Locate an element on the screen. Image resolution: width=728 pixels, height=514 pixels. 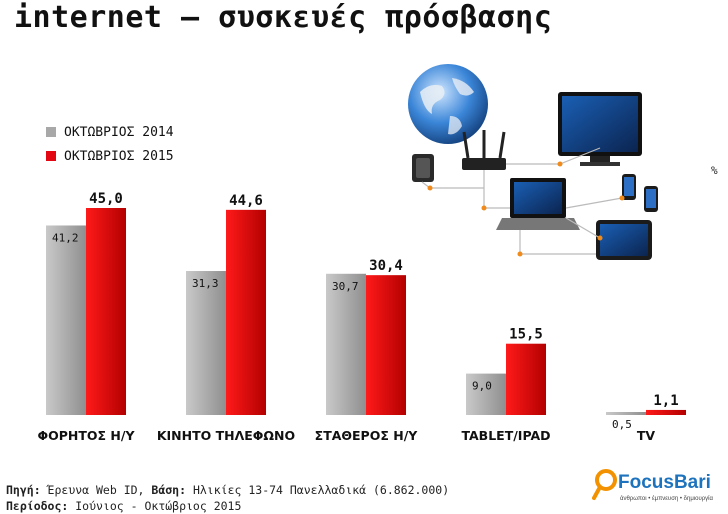
category-label: ΦΟΡΗΤΟΣ Η/Υ is located at coordinates (87, 435).